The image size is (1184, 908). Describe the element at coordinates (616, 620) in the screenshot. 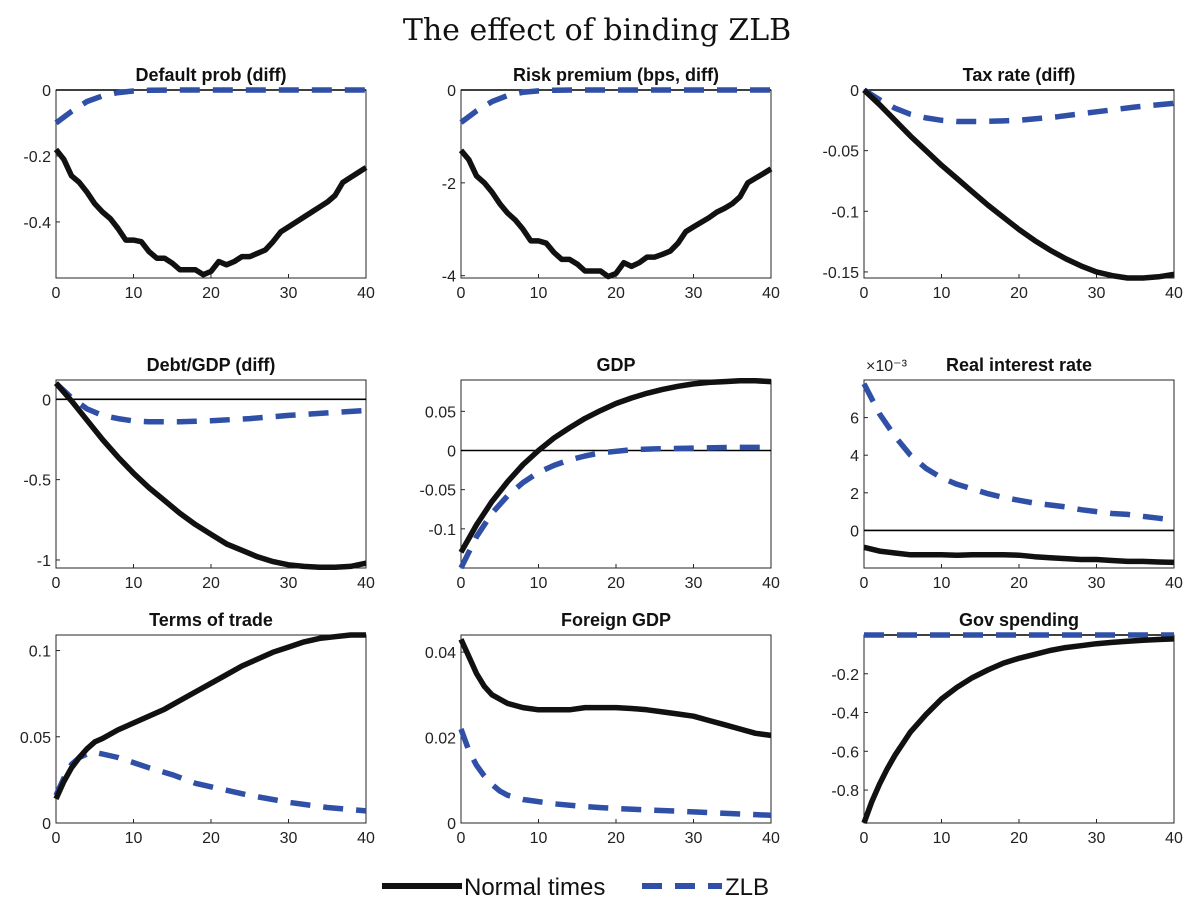

I see `panel-title: Foreign GDP` at that location.